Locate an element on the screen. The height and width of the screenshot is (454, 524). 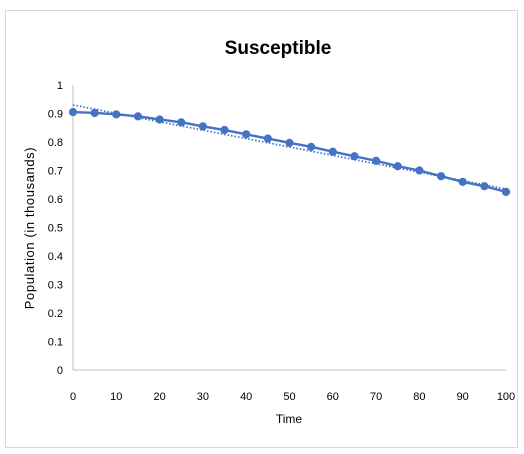
x-axis-title: Time is located at coordinates (289, 419).